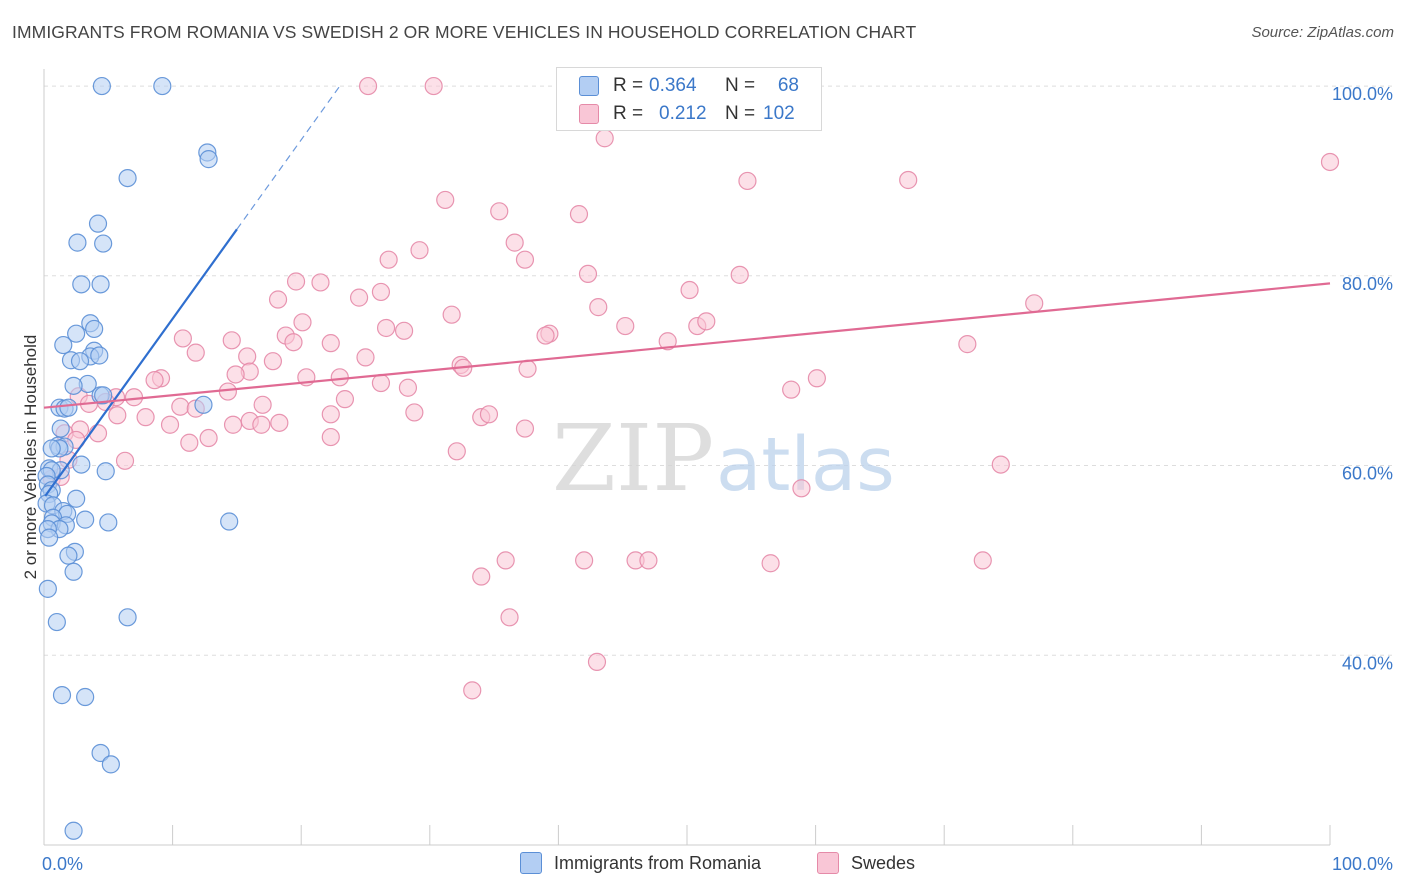 The height and width of the screenshot is (892, 1406). What do you see at coordinates (883, 862) in the screenshot?
I see `legend-label-swedes: Swedes` at bounding box center [883, 862].